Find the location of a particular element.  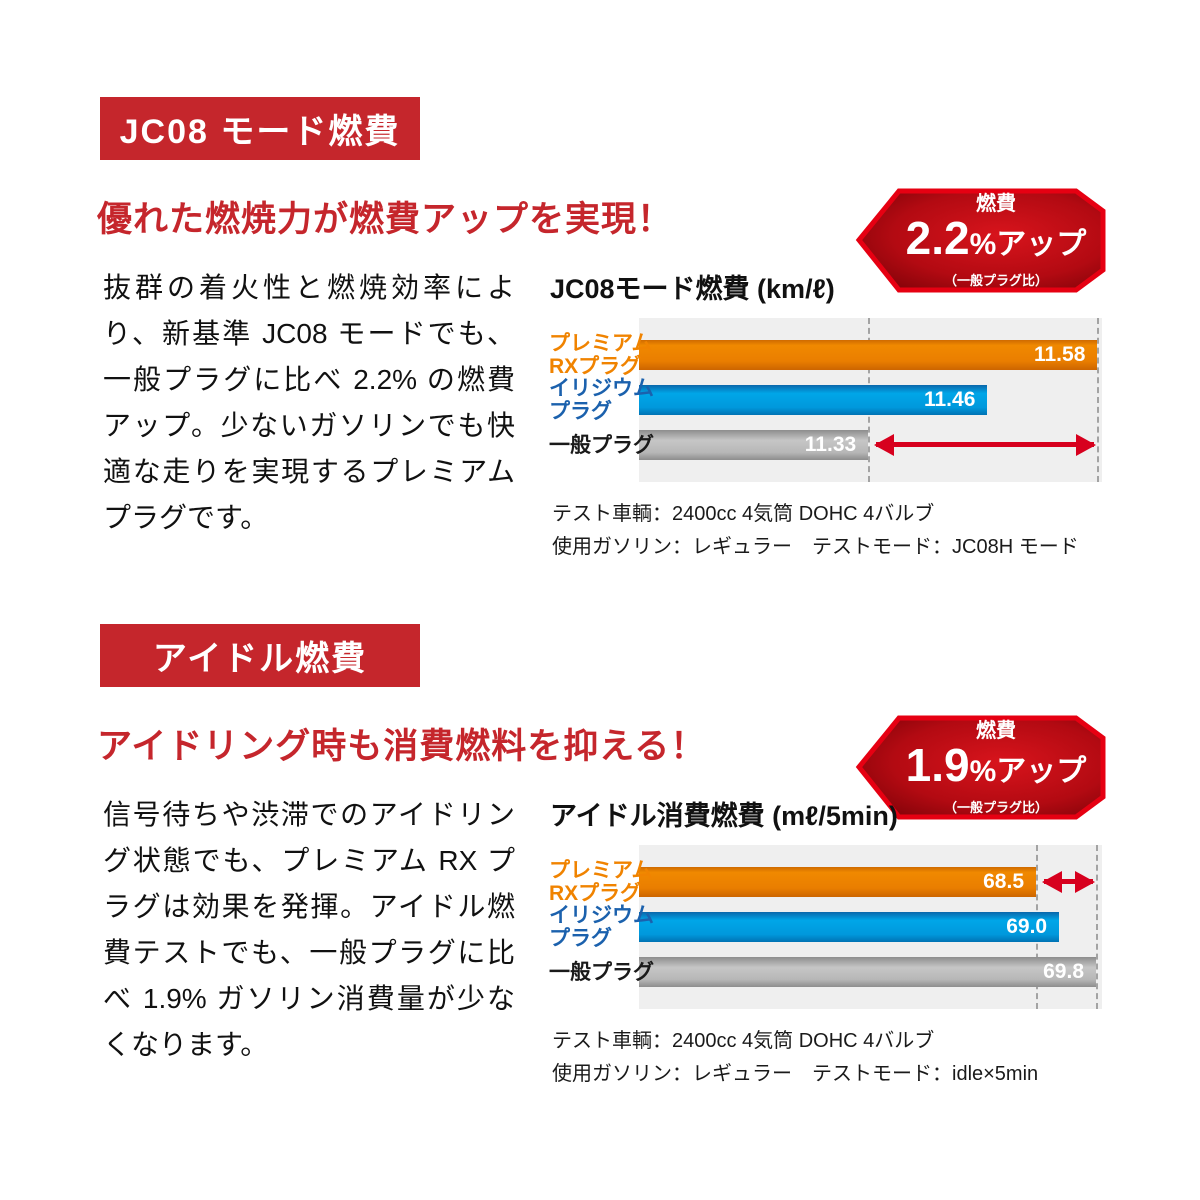

bar-blue: 11.46 is located at coordinates (813, 400).